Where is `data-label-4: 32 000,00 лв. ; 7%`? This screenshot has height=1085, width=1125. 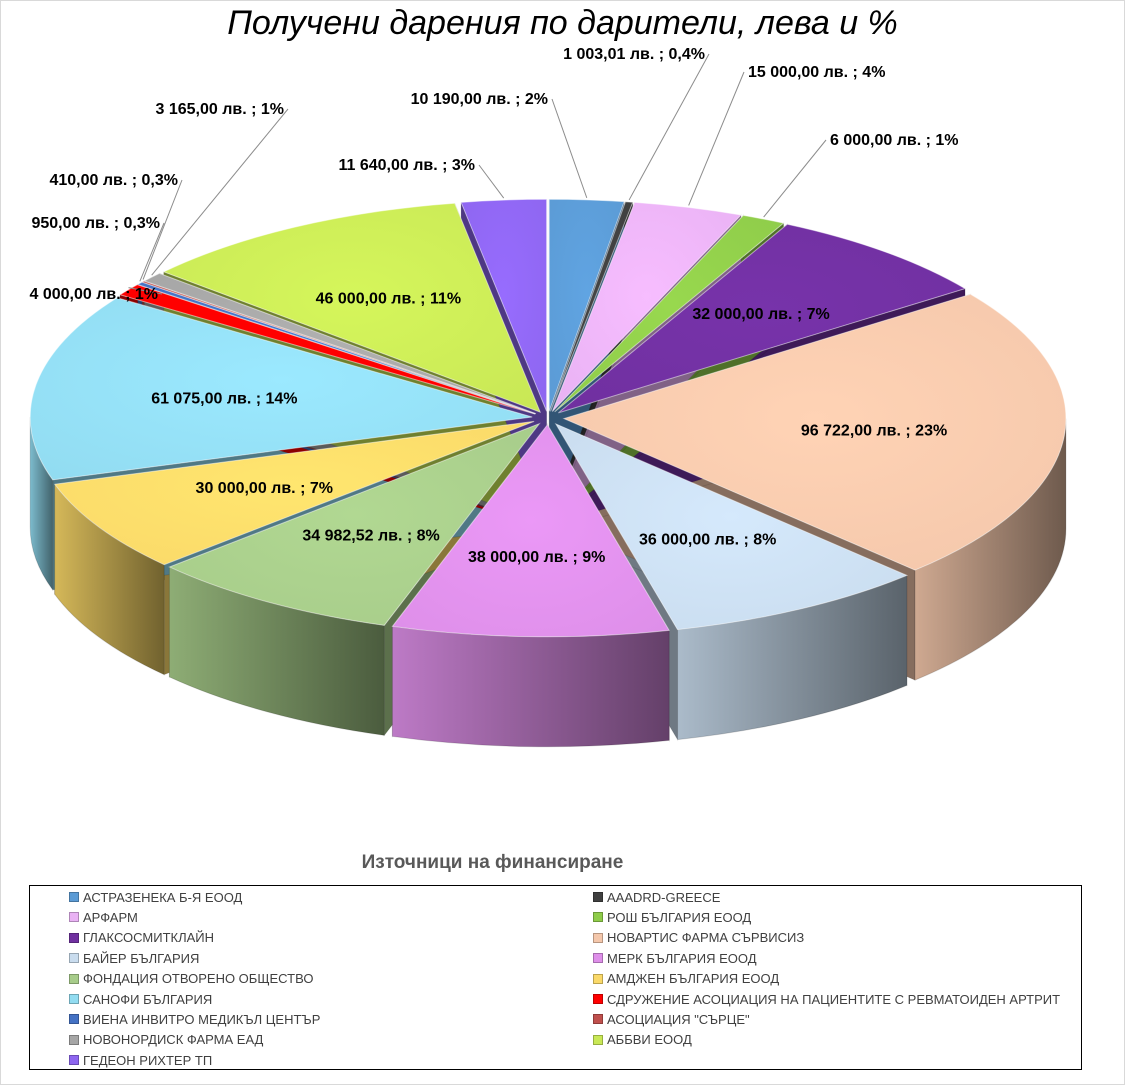 data-label-4: 32 000,00 лв. ; 7% is located at coordinates (760, 314).